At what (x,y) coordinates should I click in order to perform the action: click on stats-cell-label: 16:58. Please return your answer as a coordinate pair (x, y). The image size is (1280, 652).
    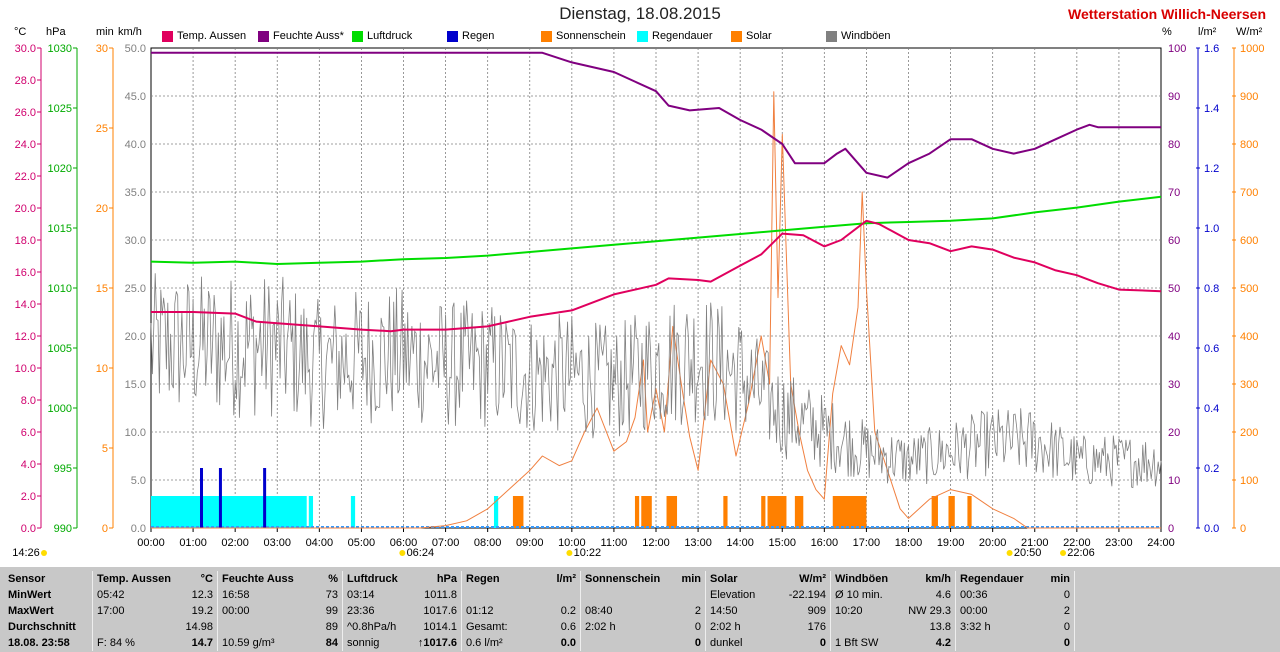
    Looking at the image, I should click on (236, 595).